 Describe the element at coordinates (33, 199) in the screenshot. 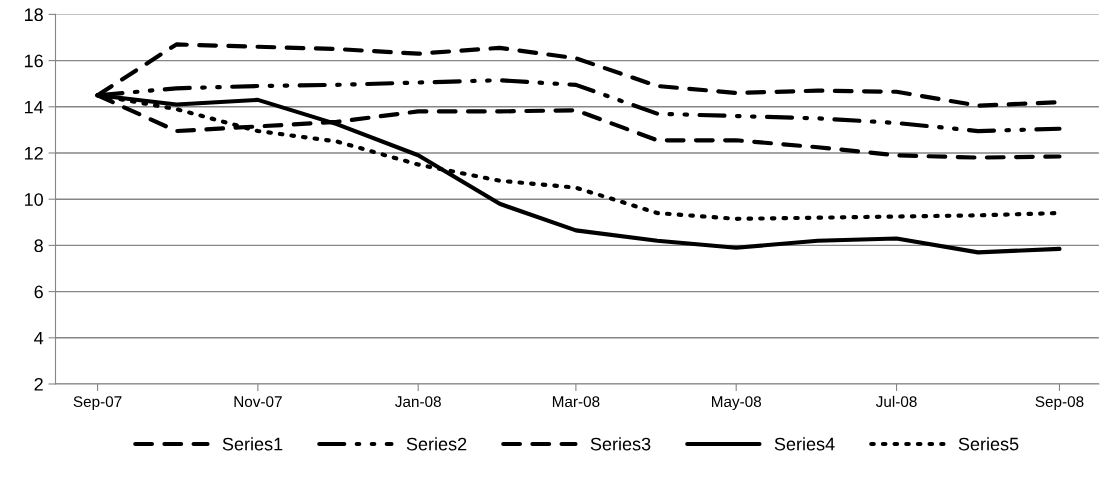

I see `y-tick-label: 10` at that location.